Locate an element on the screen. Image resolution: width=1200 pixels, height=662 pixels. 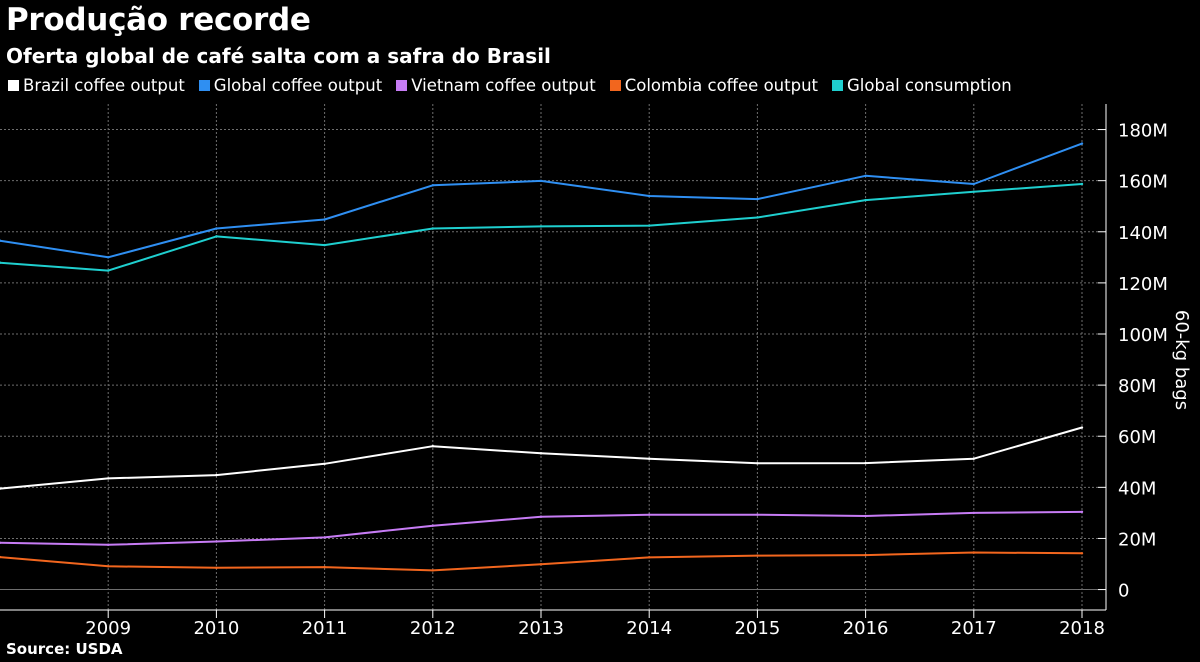
legend-item: Colombia coffee output is located at coordinates (714, 85).